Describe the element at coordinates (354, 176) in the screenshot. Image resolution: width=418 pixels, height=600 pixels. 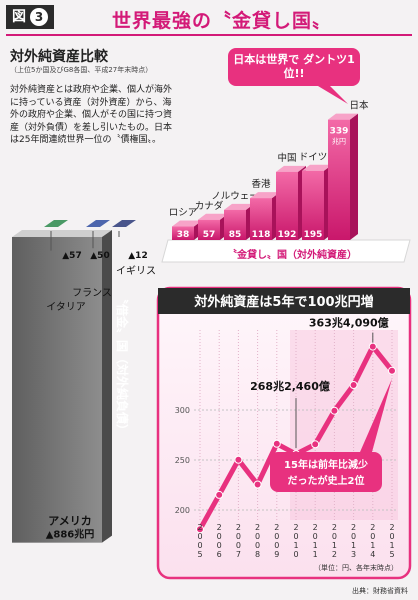
I see `creditor-bar-6-side` at that location.